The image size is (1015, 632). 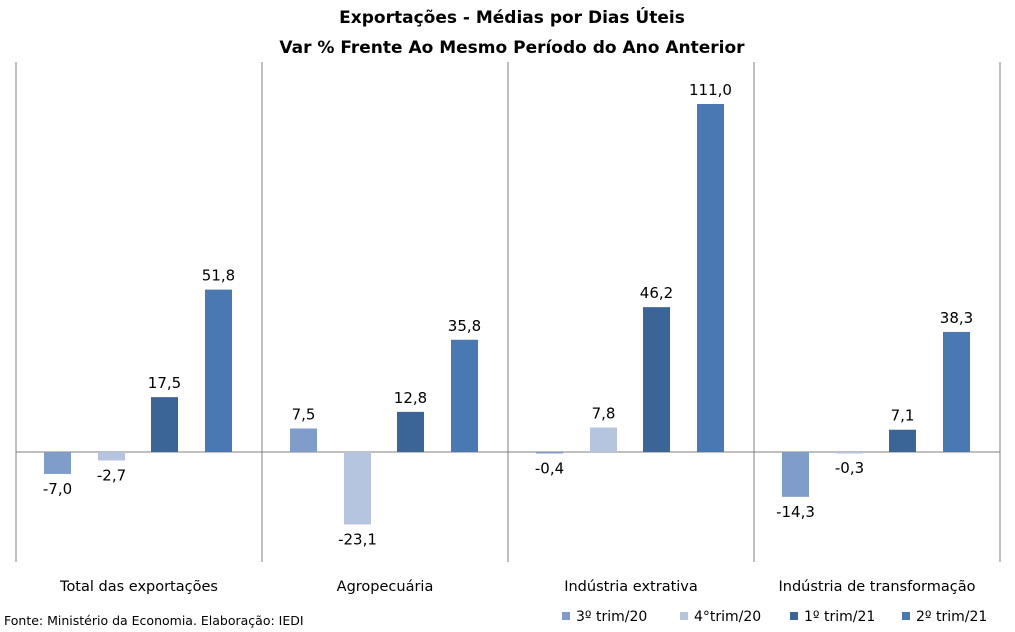 I want to click on data-label: 46,2, so click(x=656, y=293).